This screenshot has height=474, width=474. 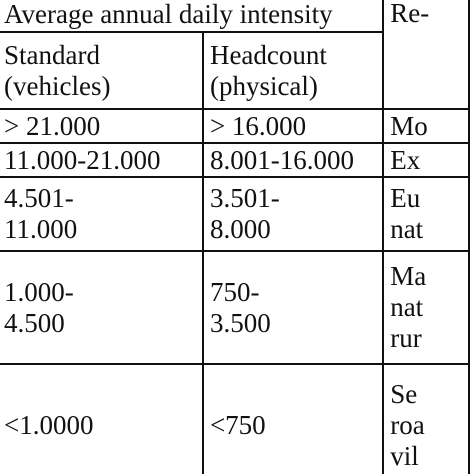 What do you see at coordinates (240, 322) in the screenshot?
I see `cell-text: 3.500` at bounding box center [240, 322].